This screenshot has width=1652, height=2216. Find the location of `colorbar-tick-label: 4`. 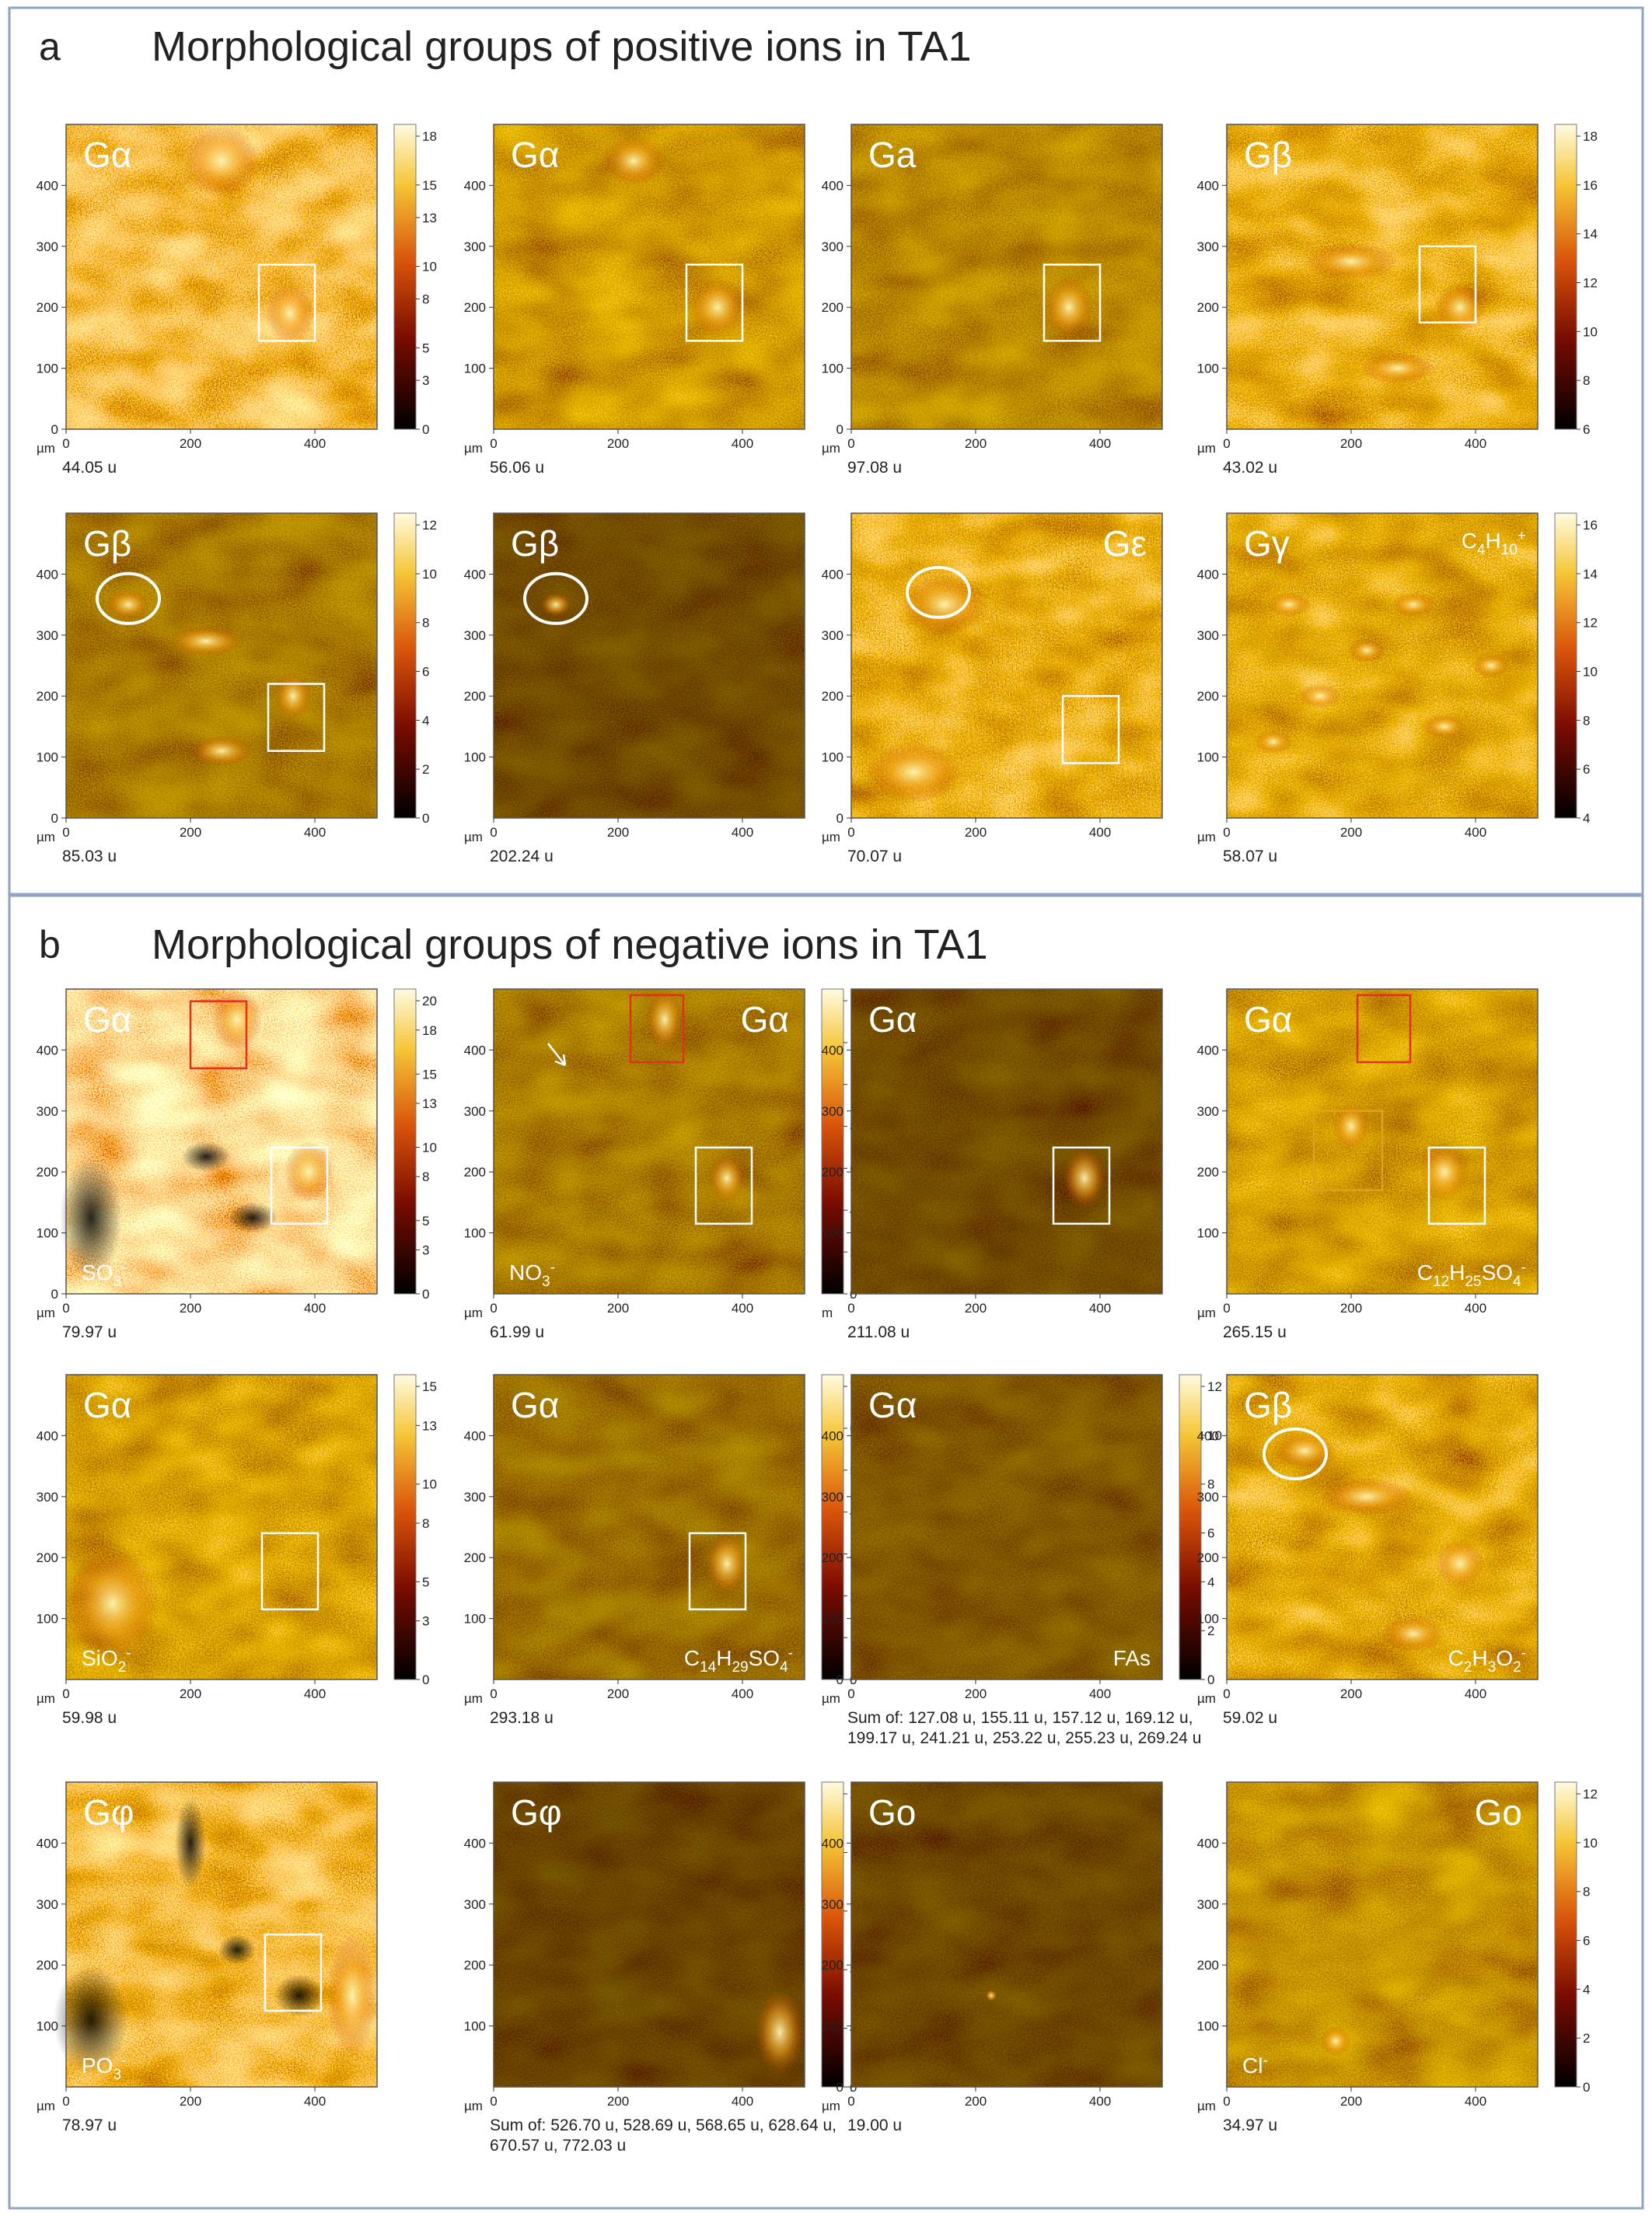

colorbar-tick-label: 4 is located at coordinates (425, 720).